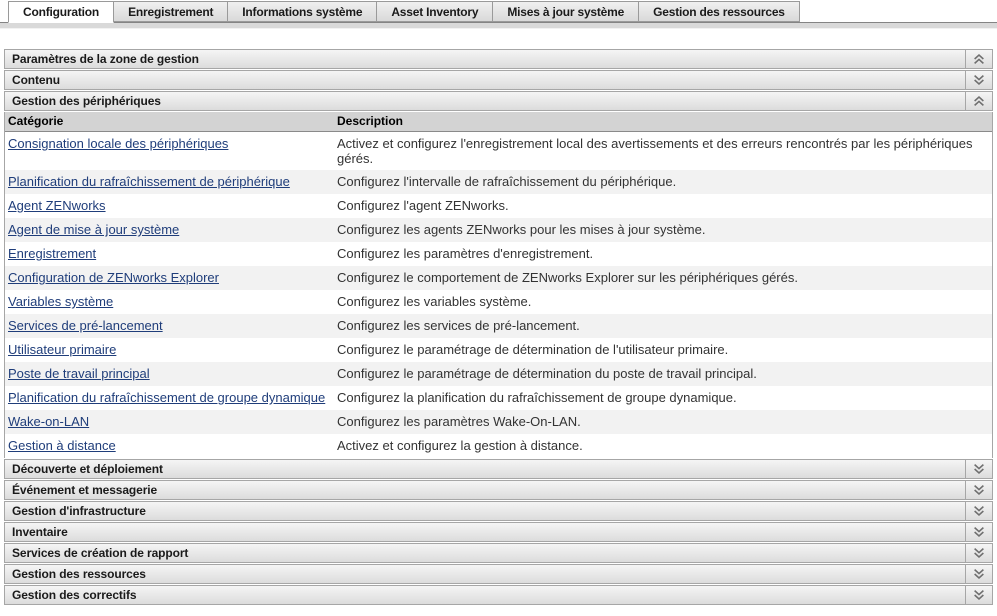  I want to click on category-link: Gestion à distance, so click(62, 445).